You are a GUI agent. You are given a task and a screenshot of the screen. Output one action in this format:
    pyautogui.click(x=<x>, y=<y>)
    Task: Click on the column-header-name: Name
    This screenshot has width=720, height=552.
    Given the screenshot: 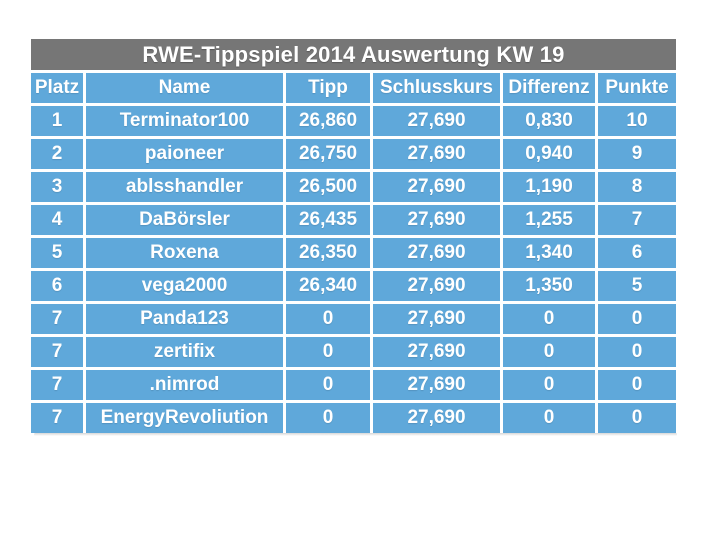 What is the action you would take?
    pyautogui.click(x=184, y=88)
    